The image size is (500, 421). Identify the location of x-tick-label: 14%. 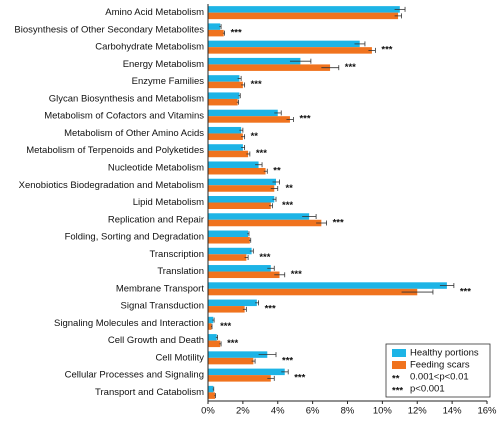
(453, 411).